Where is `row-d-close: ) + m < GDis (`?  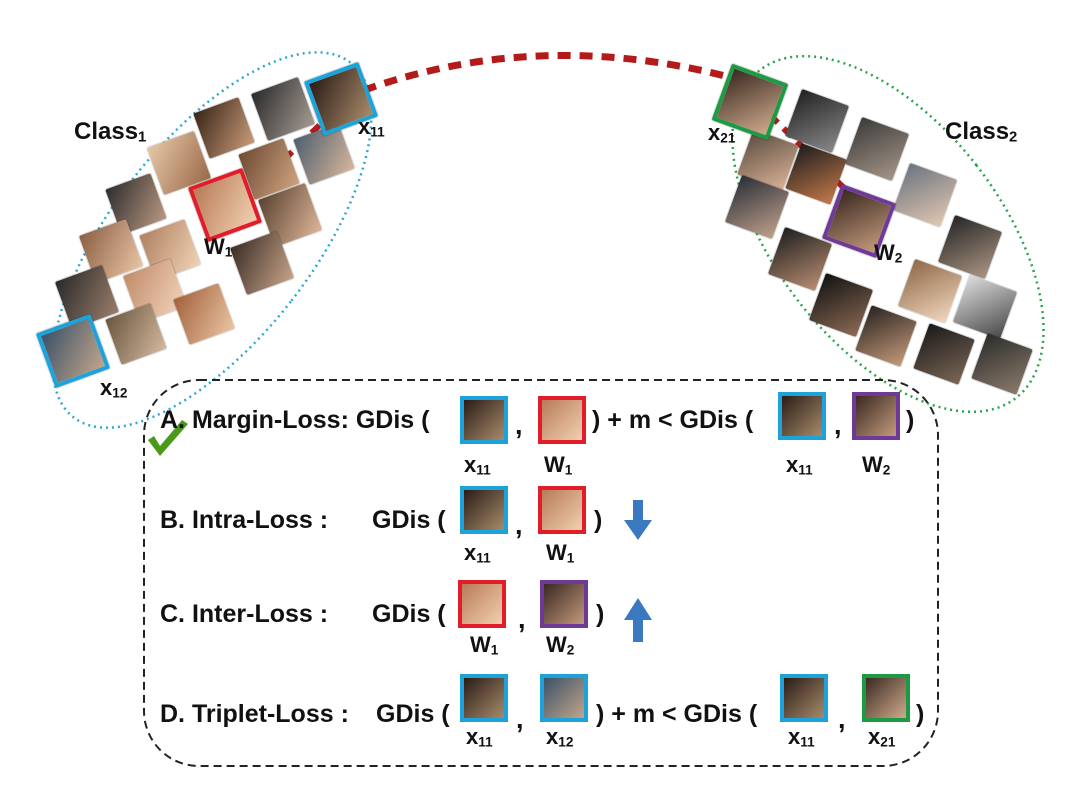
row-d-close: ) + m < GDis ( is located at coordinates (677, 714).